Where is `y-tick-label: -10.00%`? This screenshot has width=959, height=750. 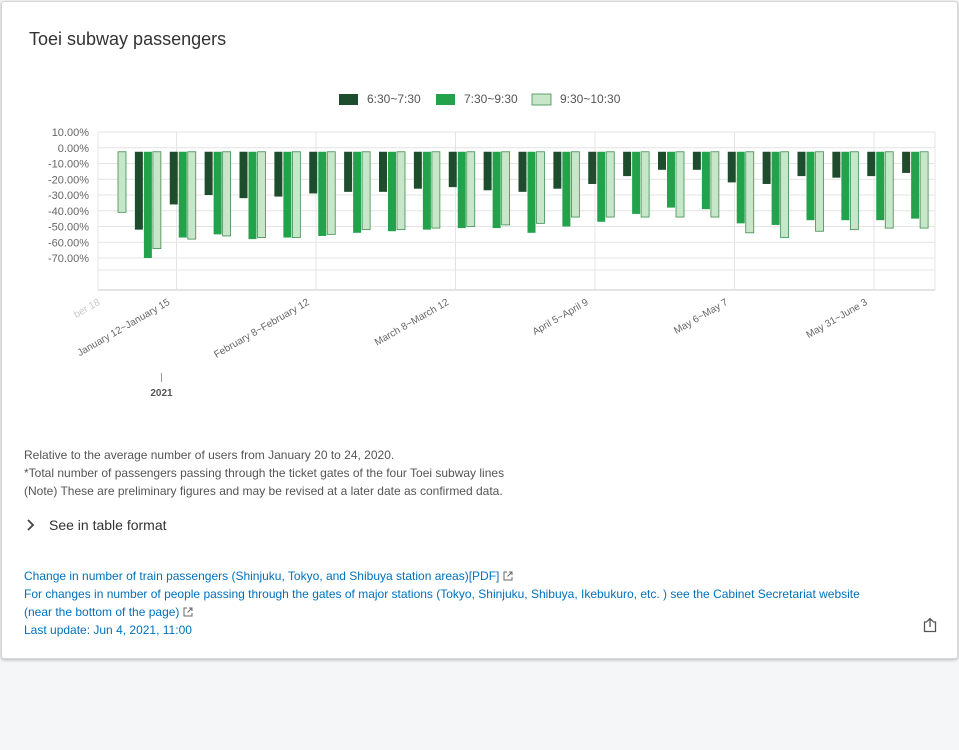 y-tick-label: -10.00% is located at coordinates (68, 165).